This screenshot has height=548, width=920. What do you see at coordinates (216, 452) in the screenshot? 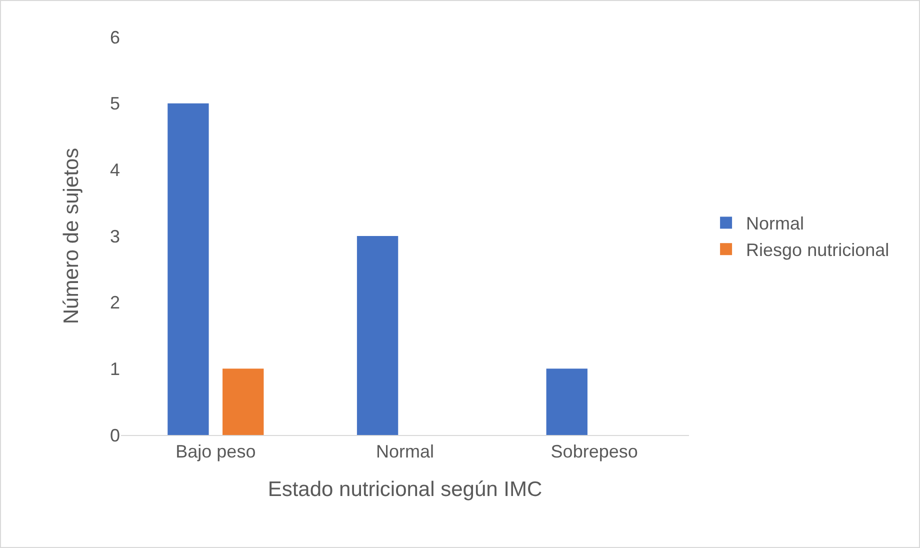
I see `x-tick-label: Bajo peso` at bounding box center [216, 452].